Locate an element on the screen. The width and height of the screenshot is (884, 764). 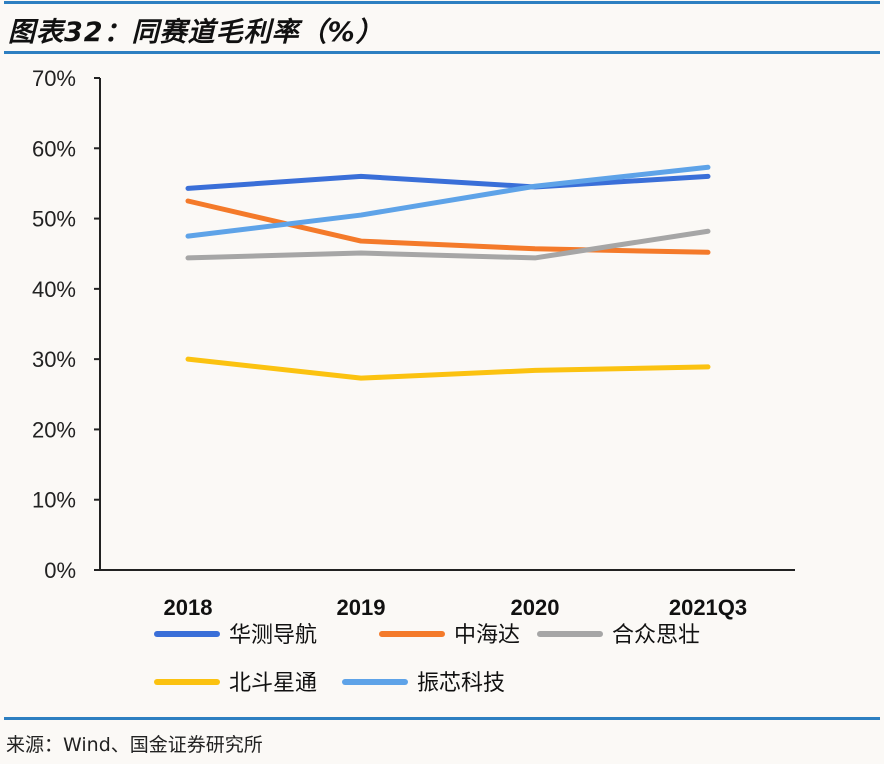
y-tick-label: 40% is located at coordinates (54, 289).